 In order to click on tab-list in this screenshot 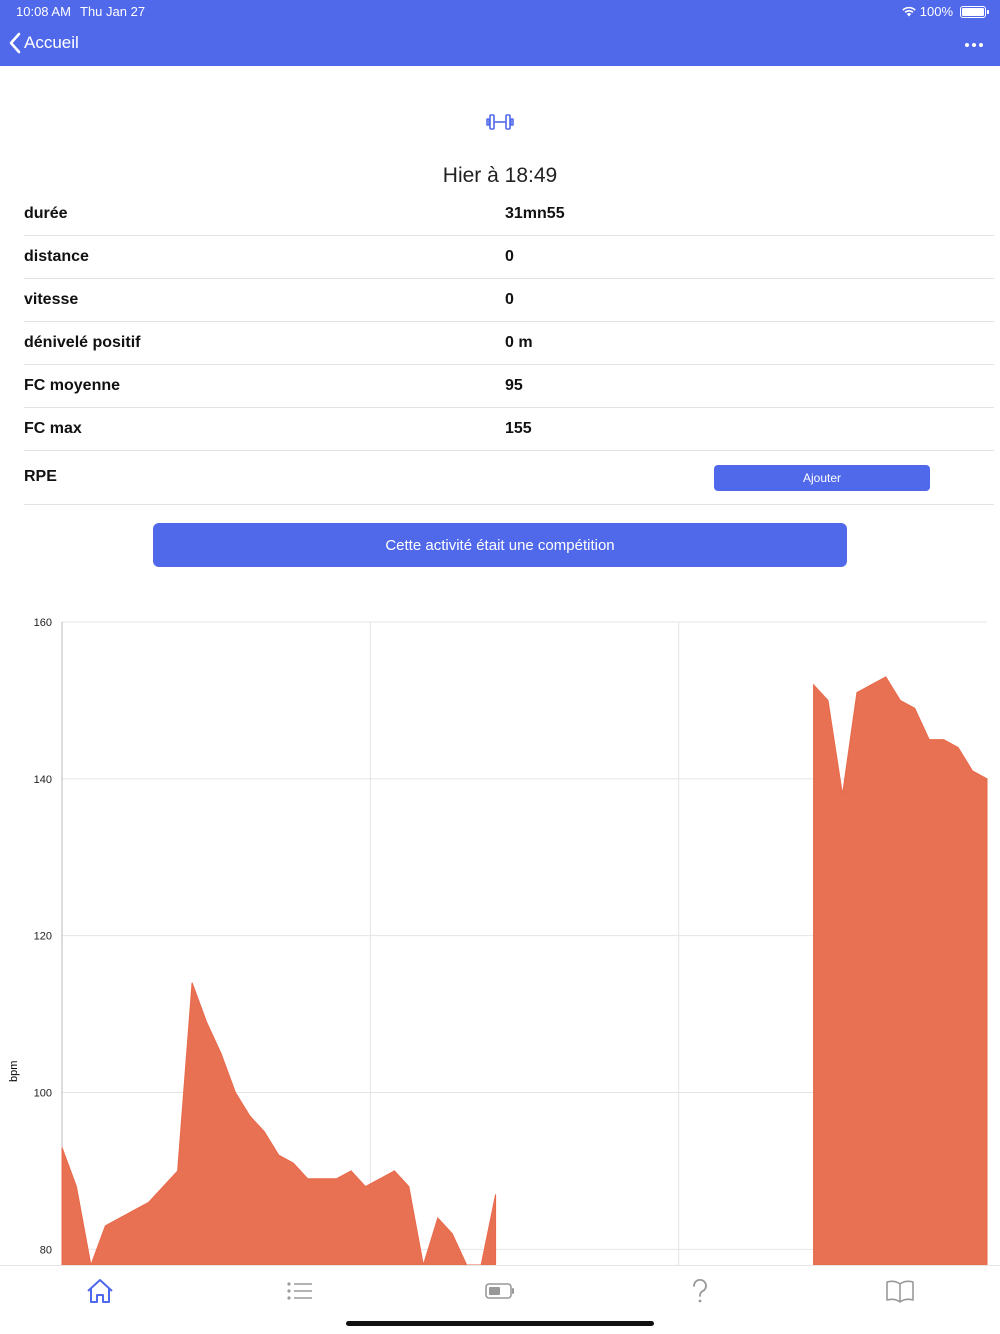, I will do `click(300, 1291)`.